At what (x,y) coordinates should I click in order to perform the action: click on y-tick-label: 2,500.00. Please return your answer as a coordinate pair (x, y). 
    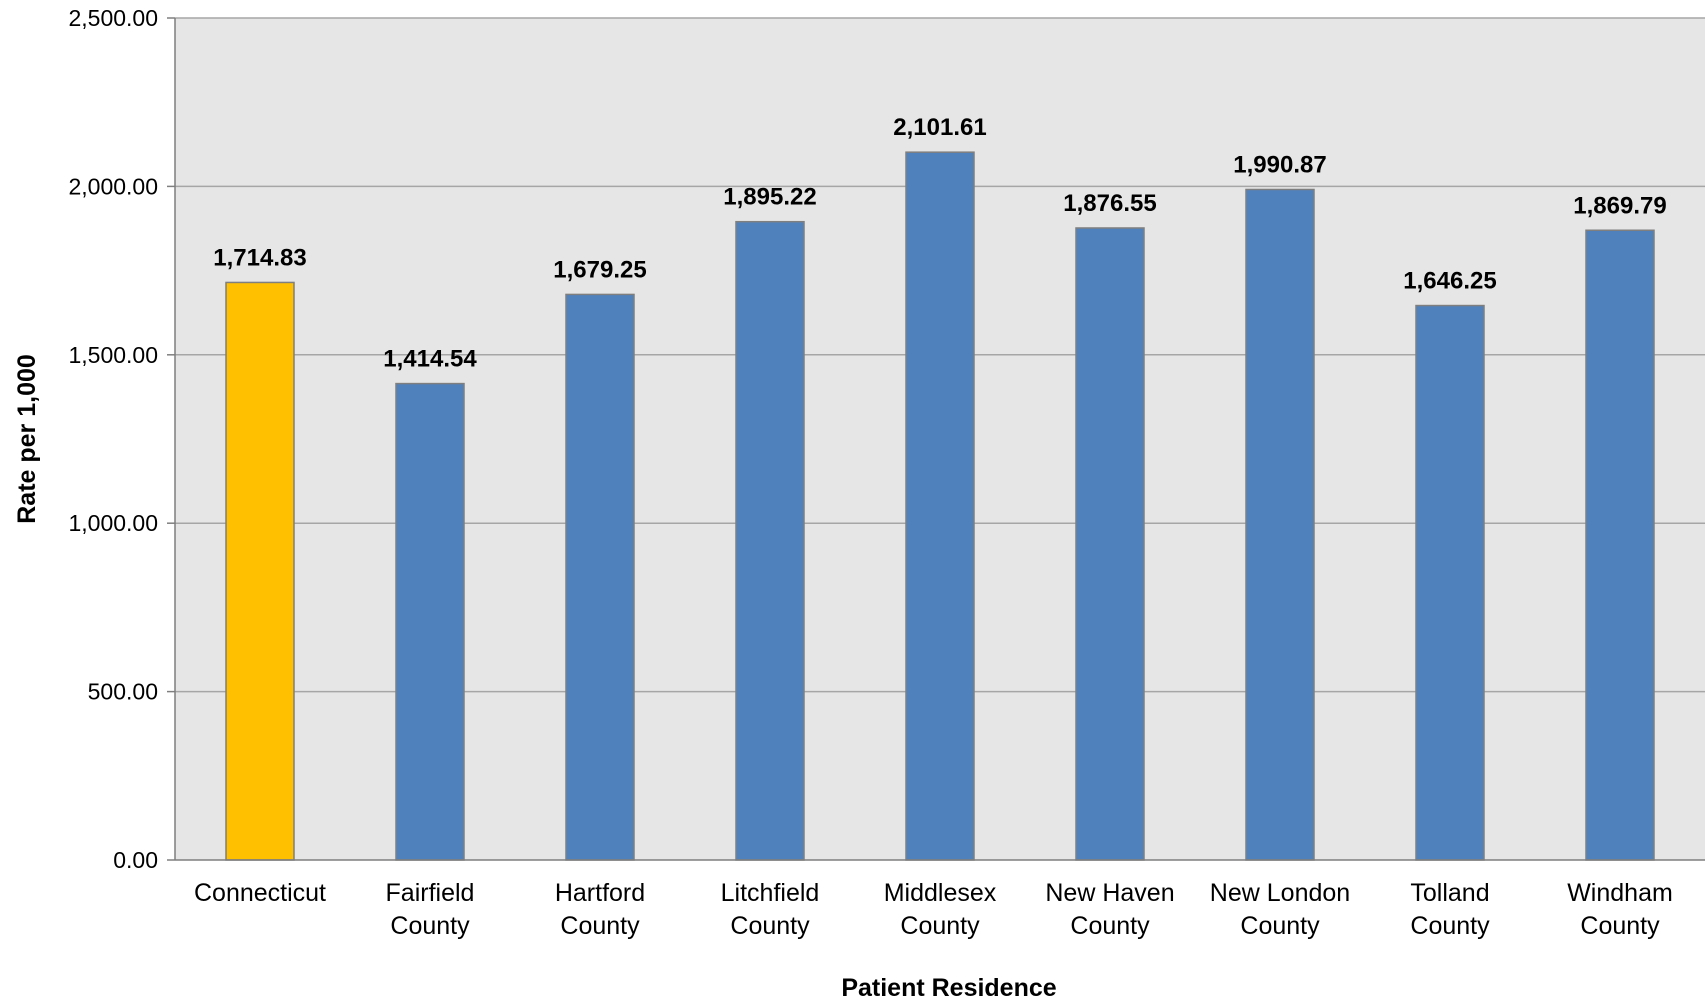
    Looking at the image, I should click on (113, 18).